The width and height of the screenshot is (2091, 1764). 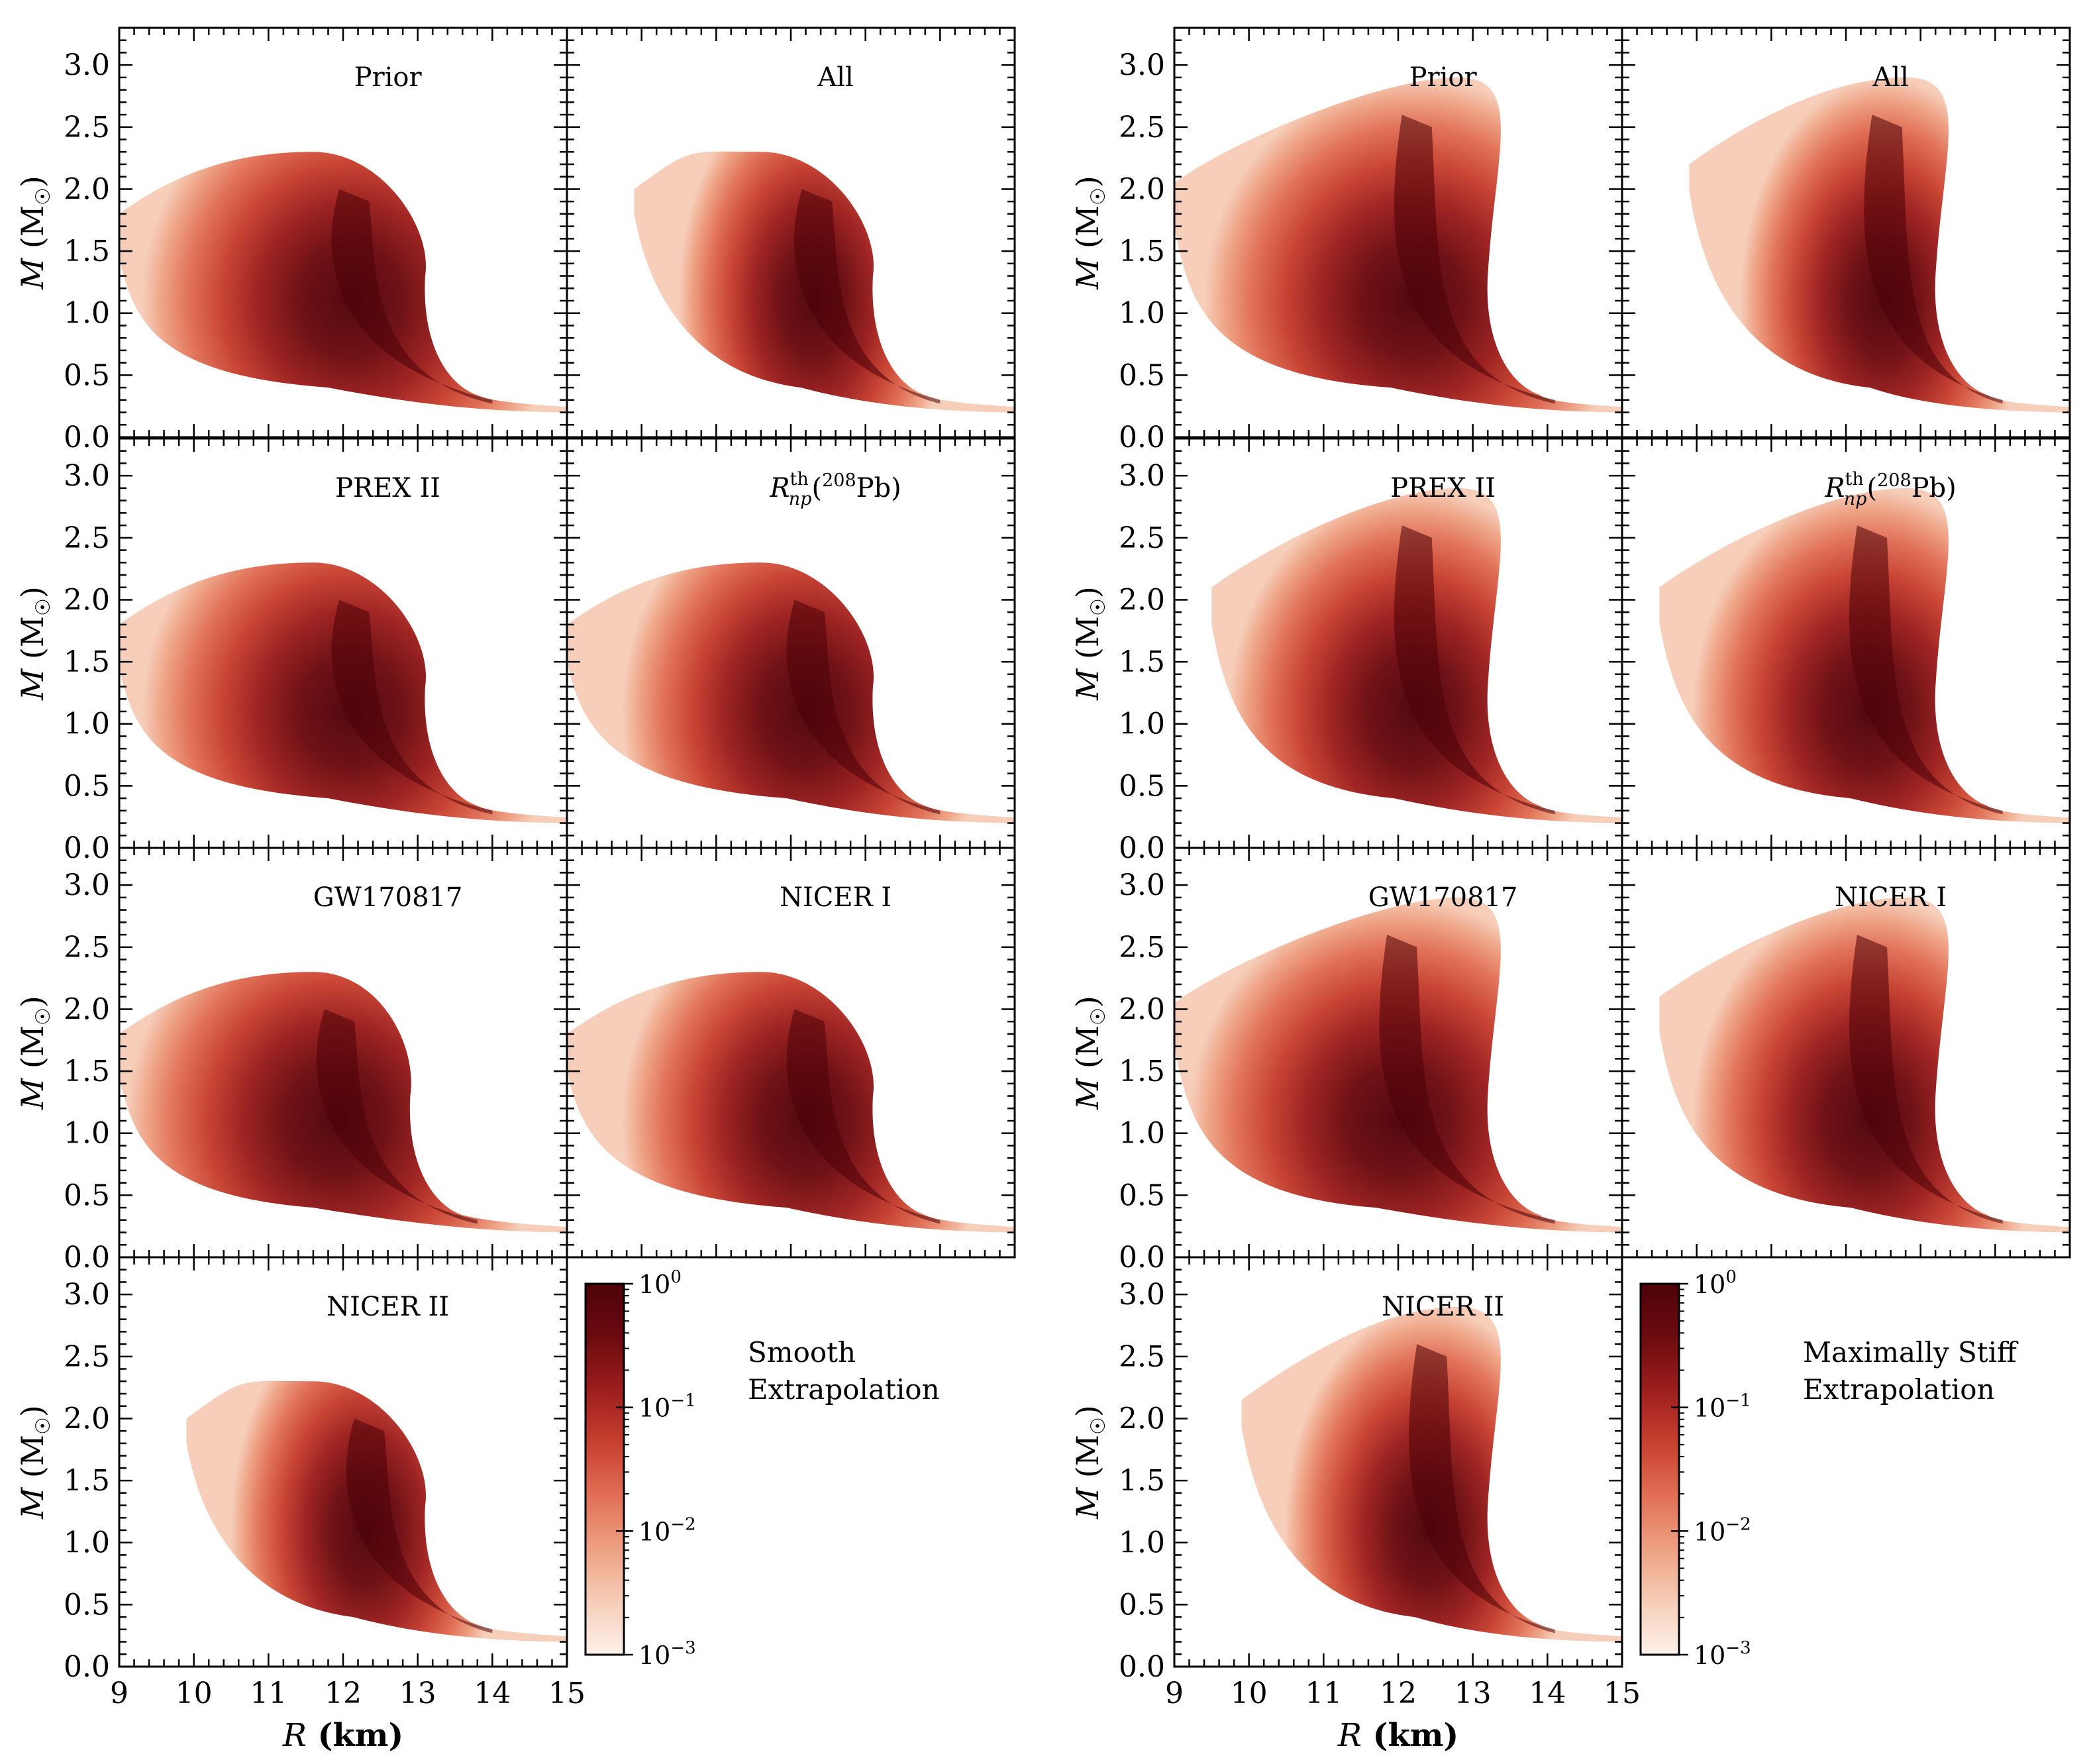 I want to click on panel-0-4: 0.0 0.5 1.0 1.5 2.0 2.5 3.0 M (M☉) GW170817, so click(x=291, y=1060).